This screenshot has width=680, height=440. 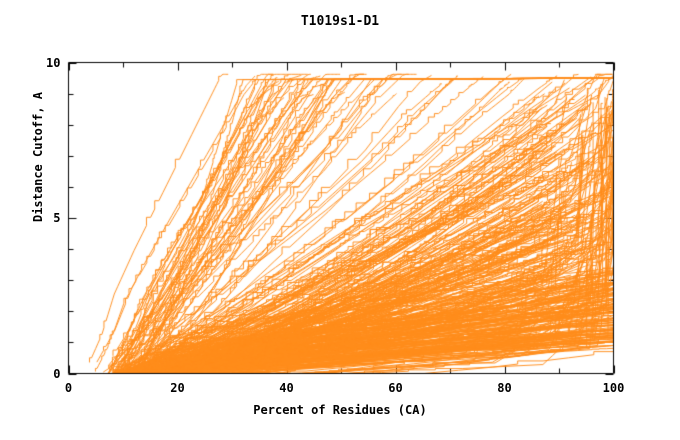 What do you see at coordinates (286, 387) in the screenshot?
I see `x-tick-label: 40` at bounding box center [286, 387].